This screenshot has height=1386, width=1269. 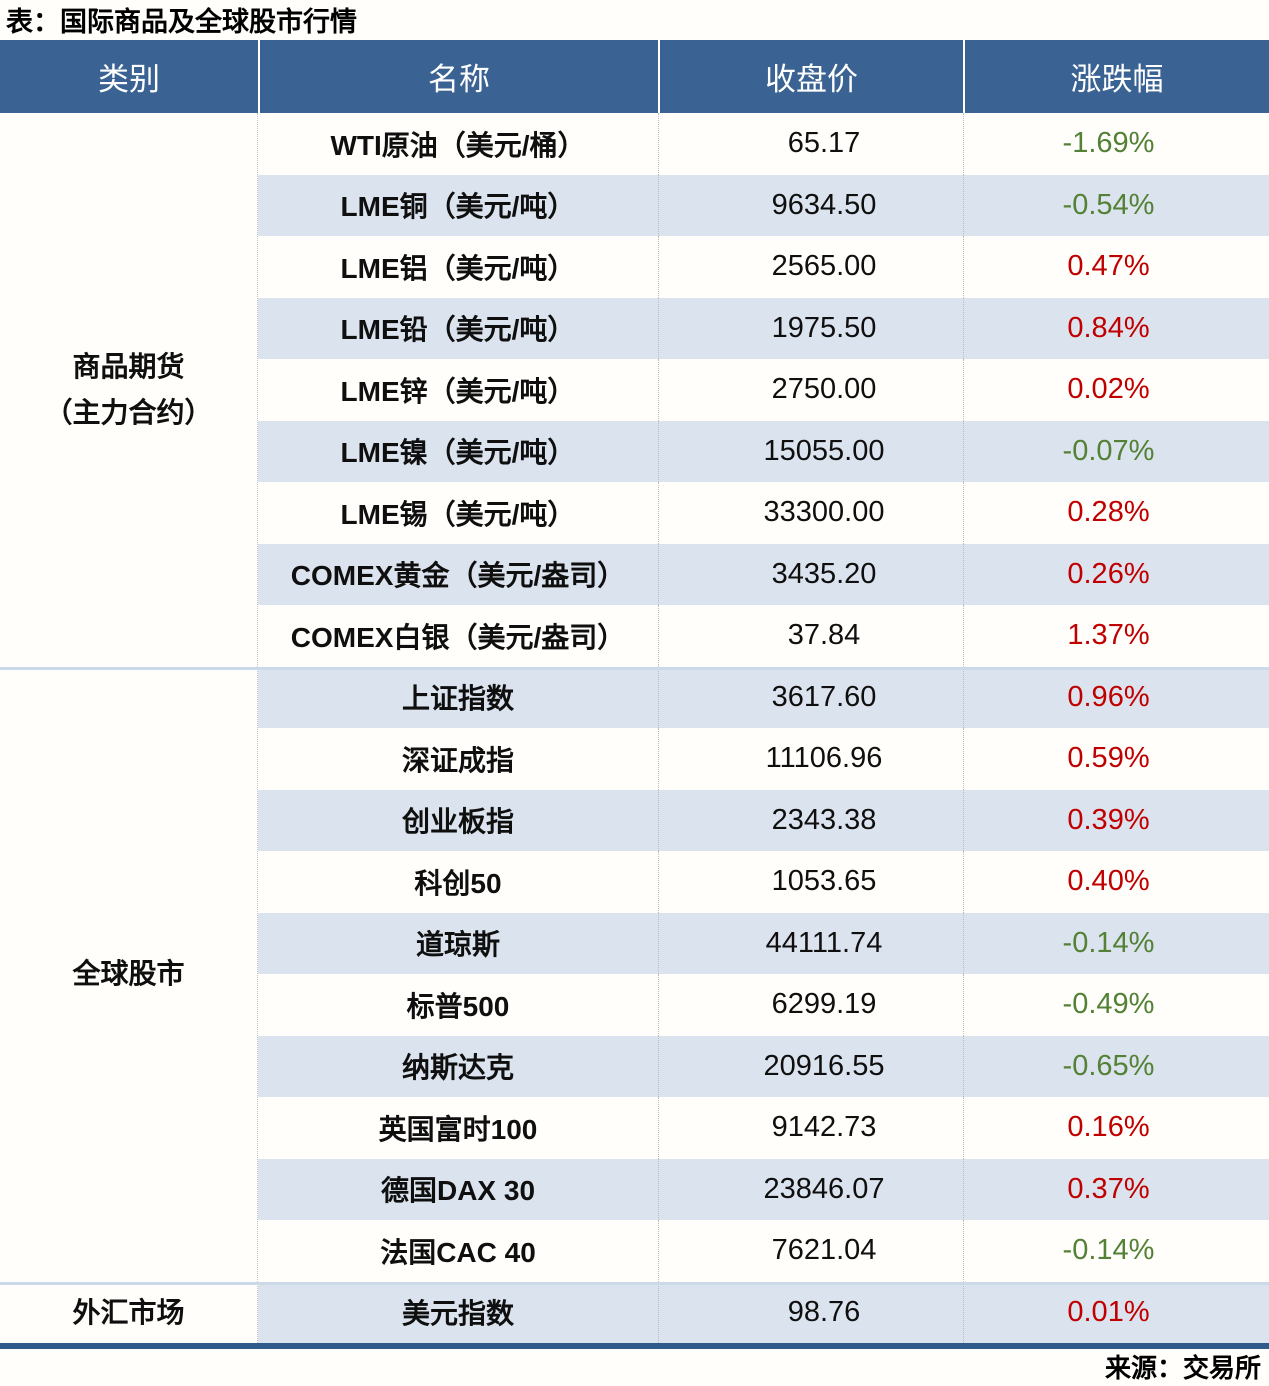 I want to click on category-label: 商品期货, so click(x=128, y=367).